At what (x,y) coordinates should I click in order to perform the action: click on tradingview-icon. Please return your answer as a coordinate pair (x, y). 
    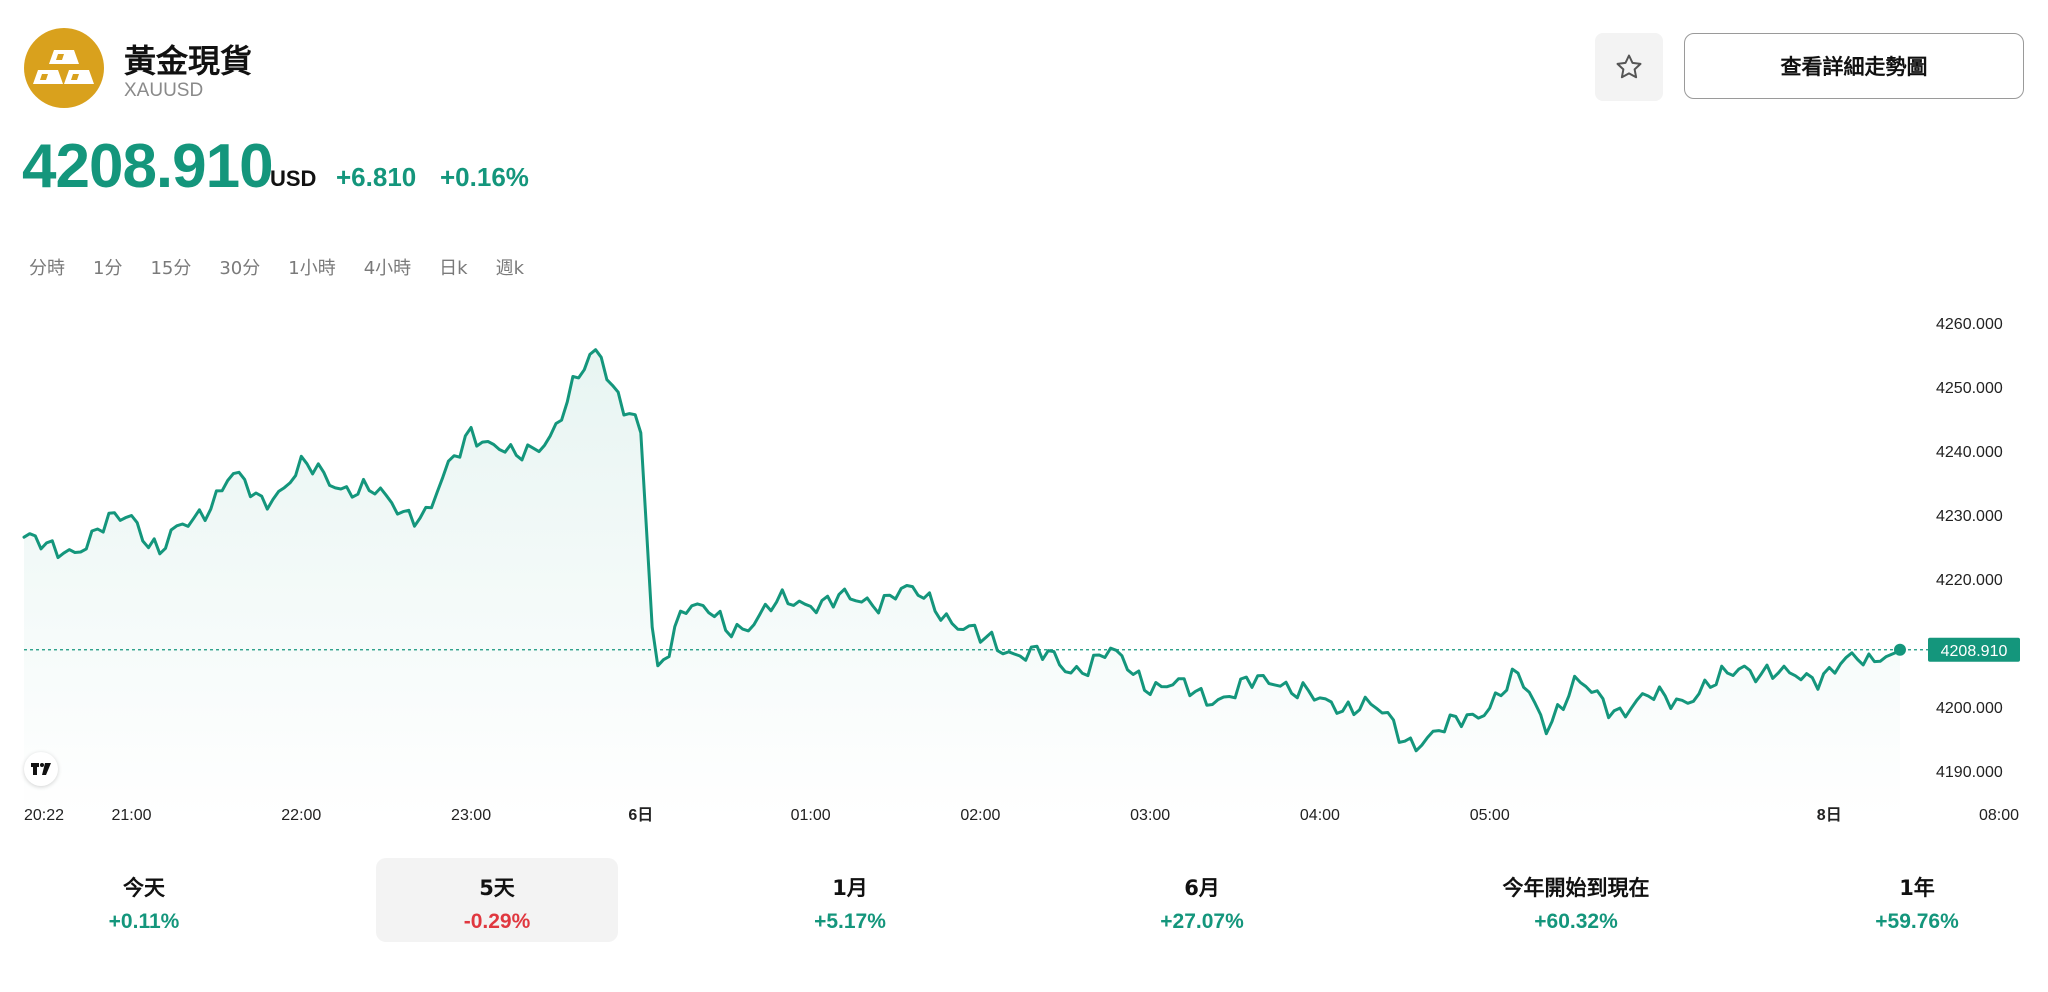
    Looking at the image, I should click on (41, 769).